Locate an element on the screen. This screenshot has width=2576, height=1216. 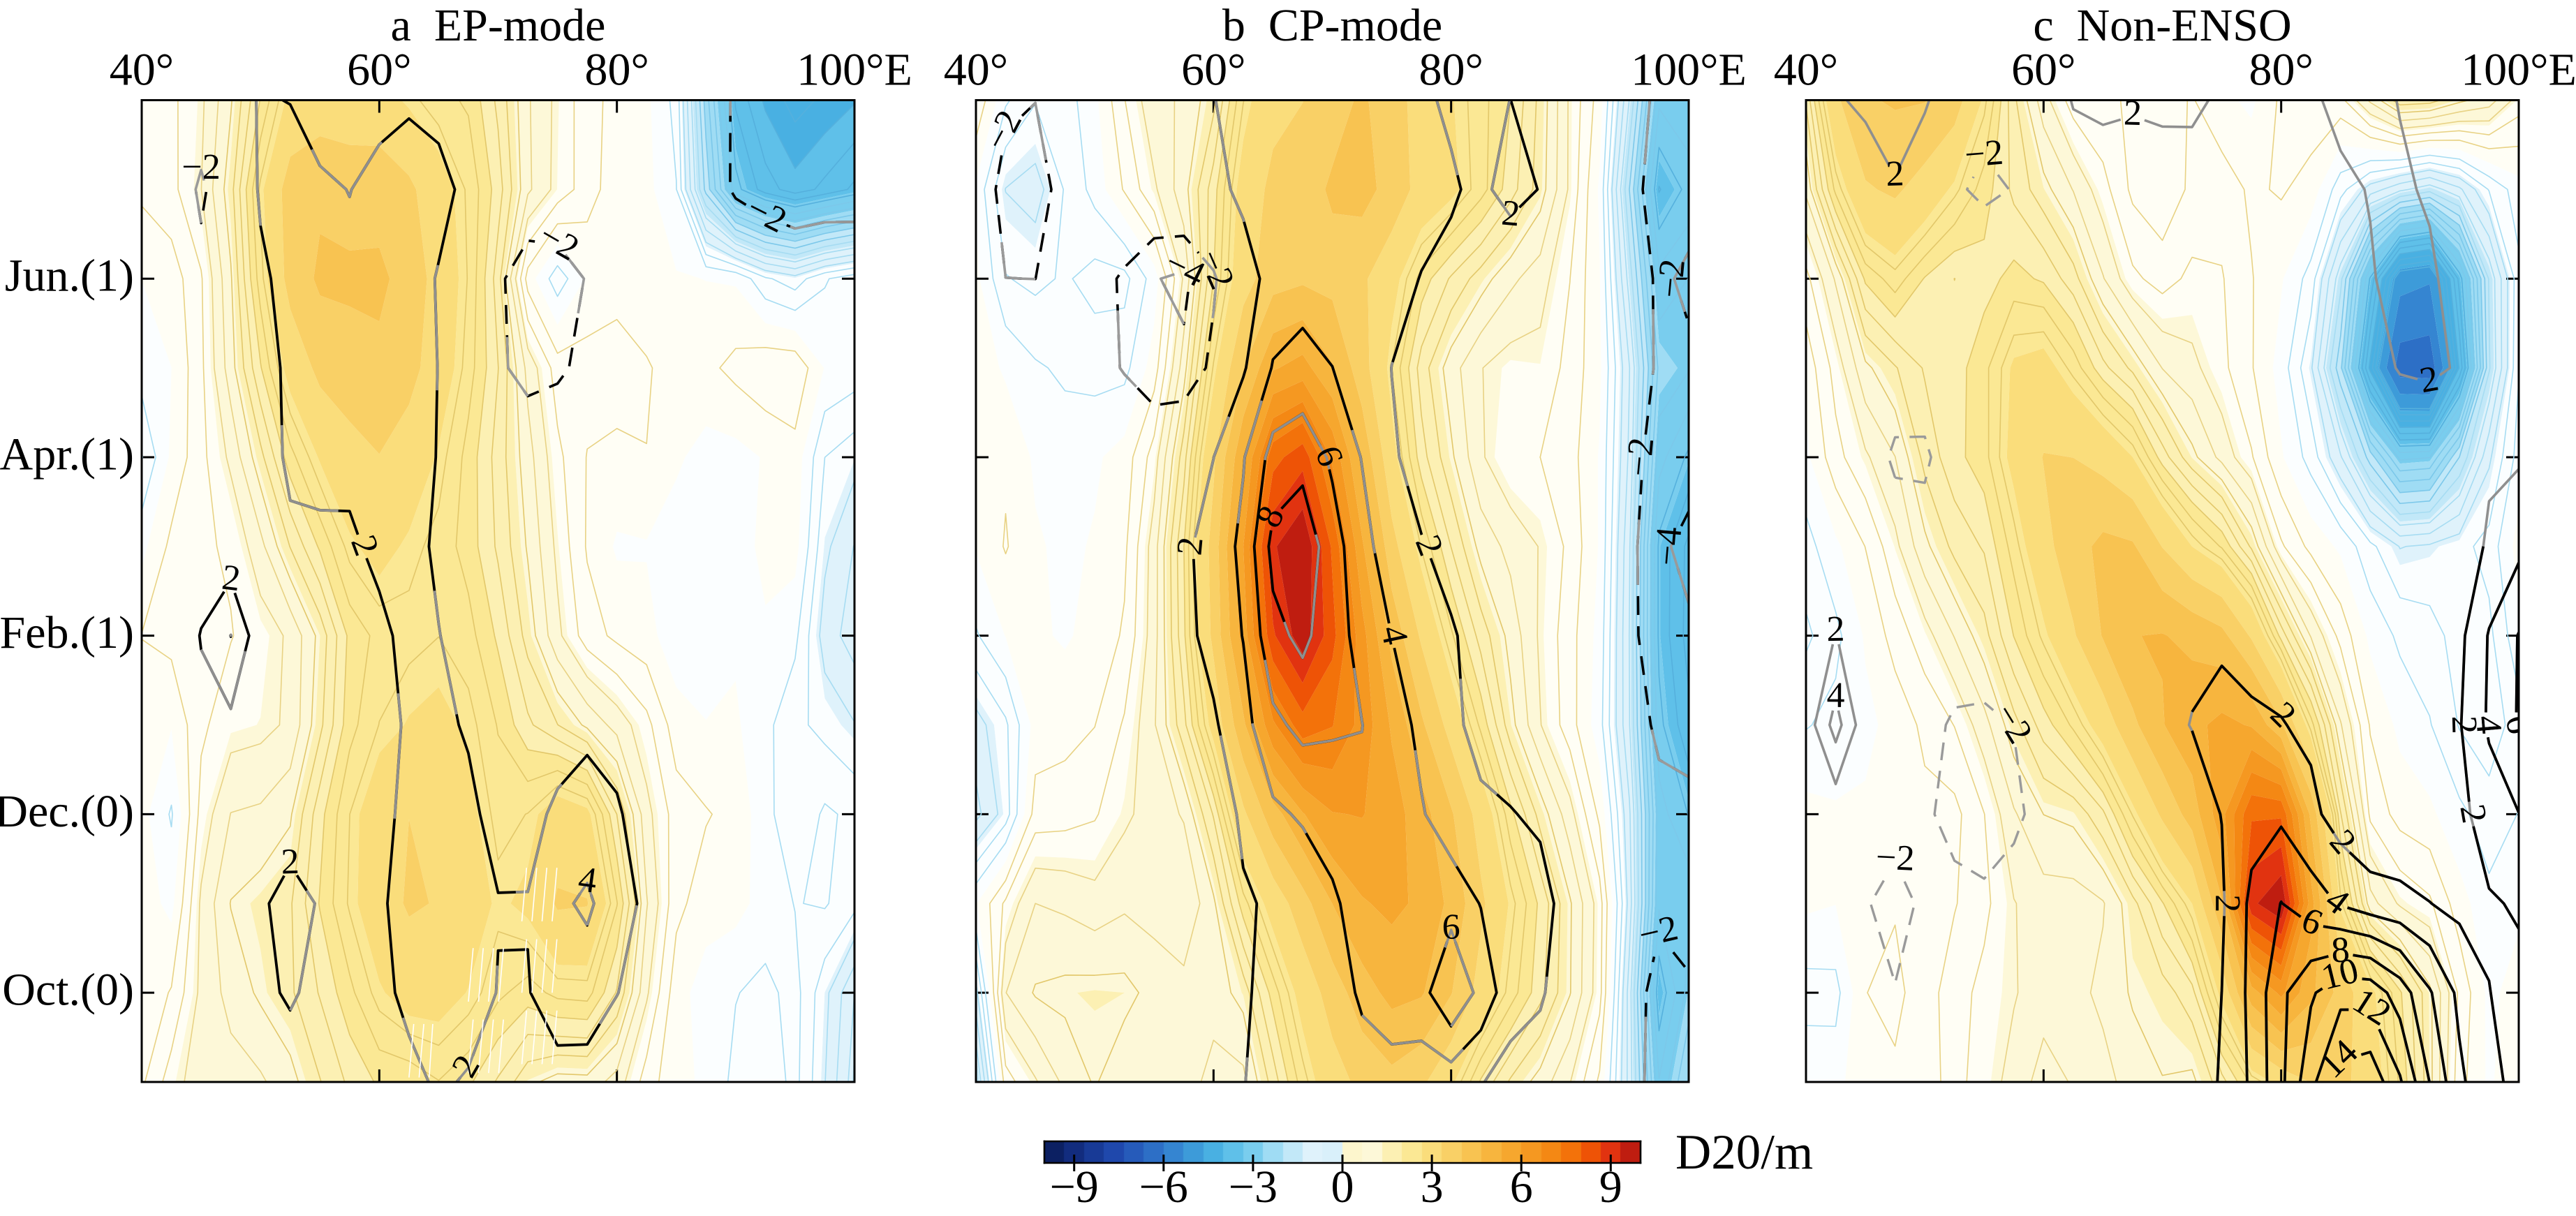
svg-text: a EP-mode is located at coordinates (498, 26).